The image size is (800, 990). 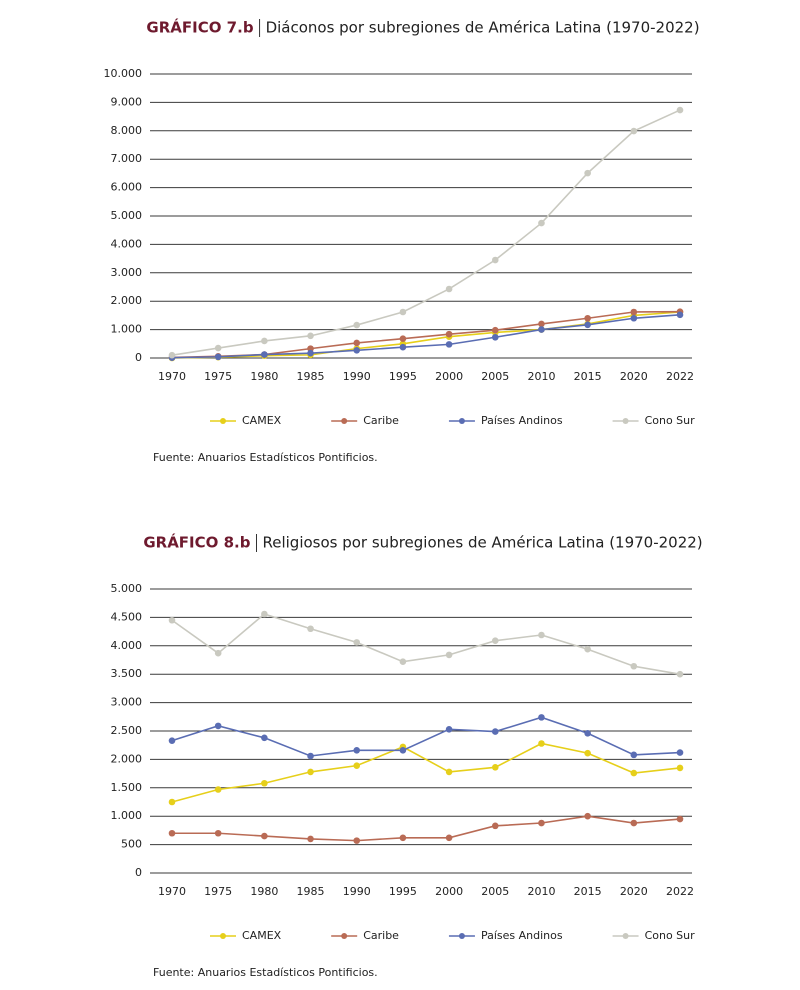 I want to click on y-tick-label: 4.000, so click(x=127, y=645).